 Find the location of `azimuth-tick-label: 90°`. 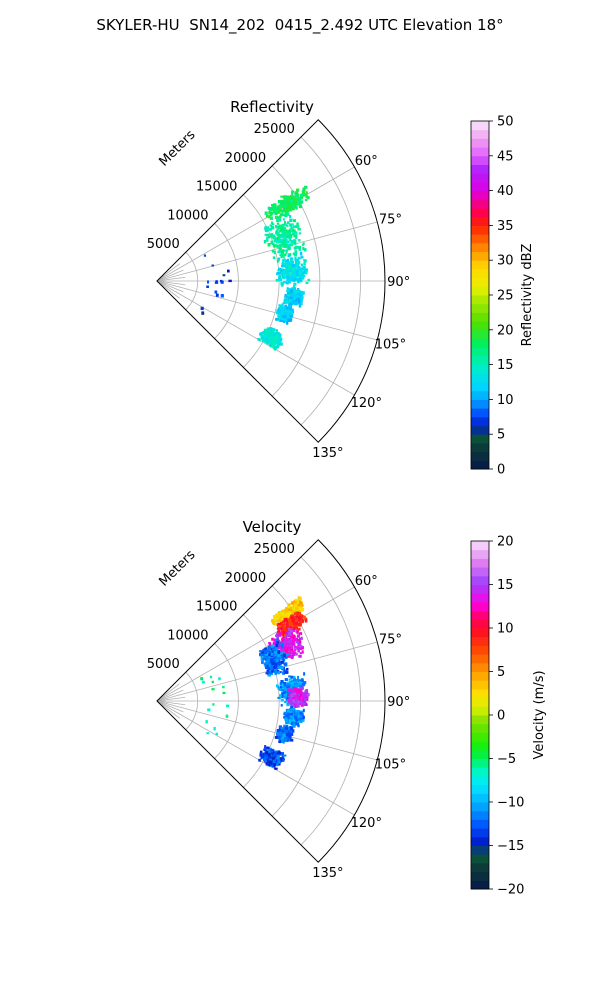

azimuth-tick-label: 90° is located at coordinates (398, 702).